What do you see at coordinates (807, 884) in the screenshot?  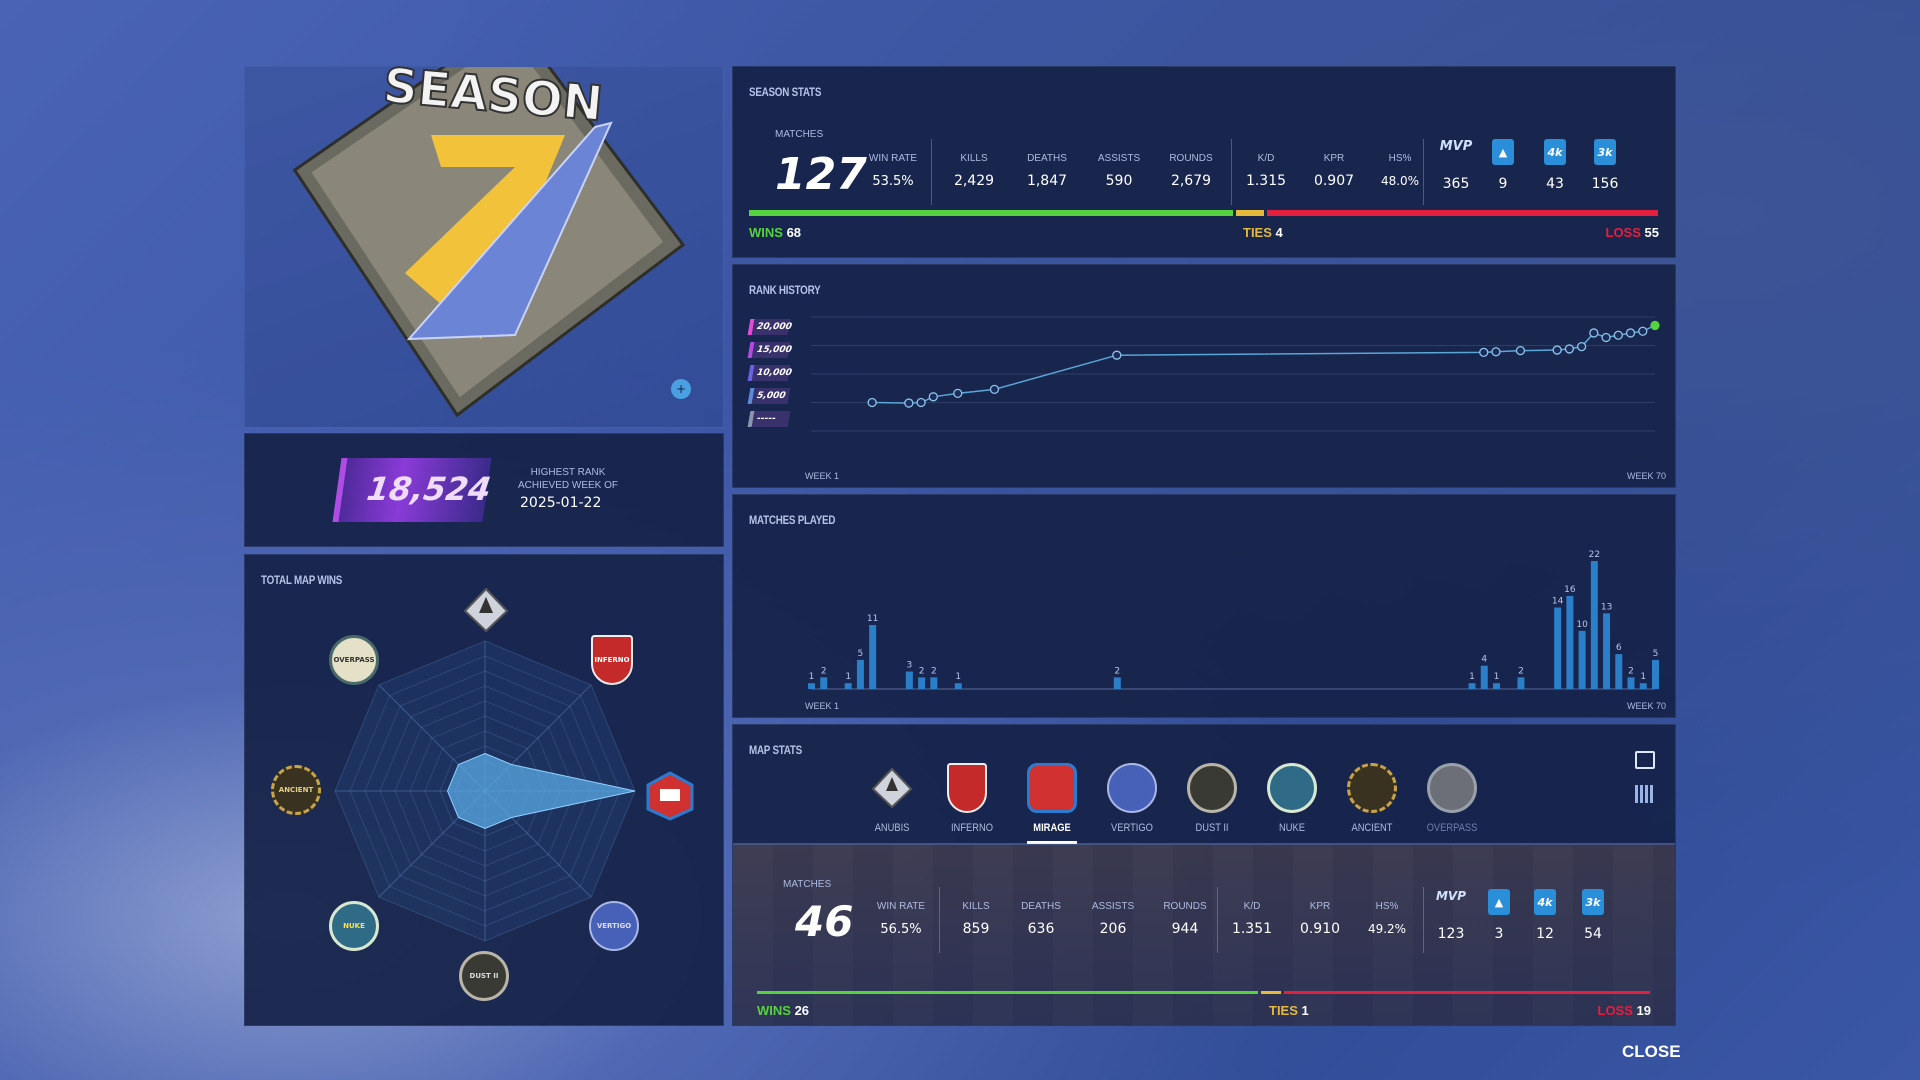 I see `map-matches-label: MATCHES` at bounding box center [807, 884].